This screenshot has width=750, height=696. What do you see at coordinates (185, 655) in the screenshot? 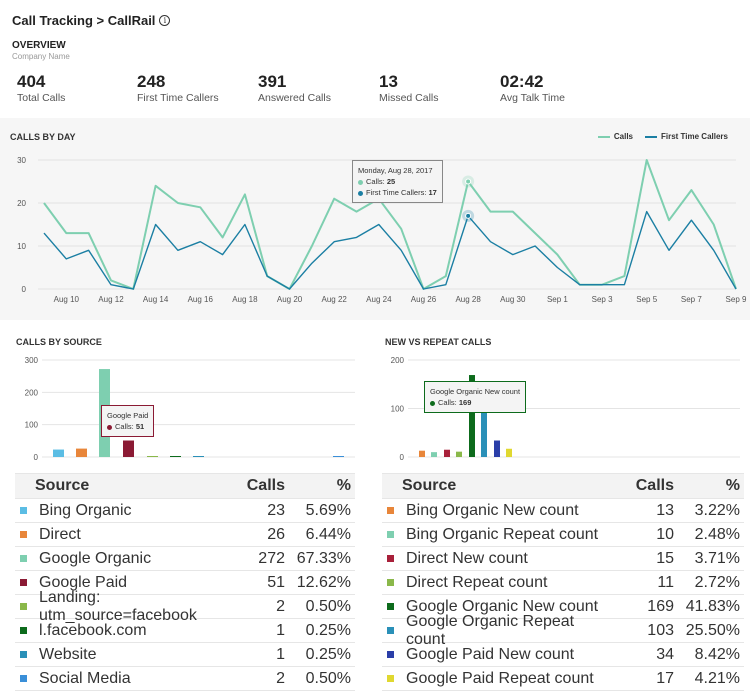
I see `table-row: Website 1 0.25%` at bounding box center [185, 655].